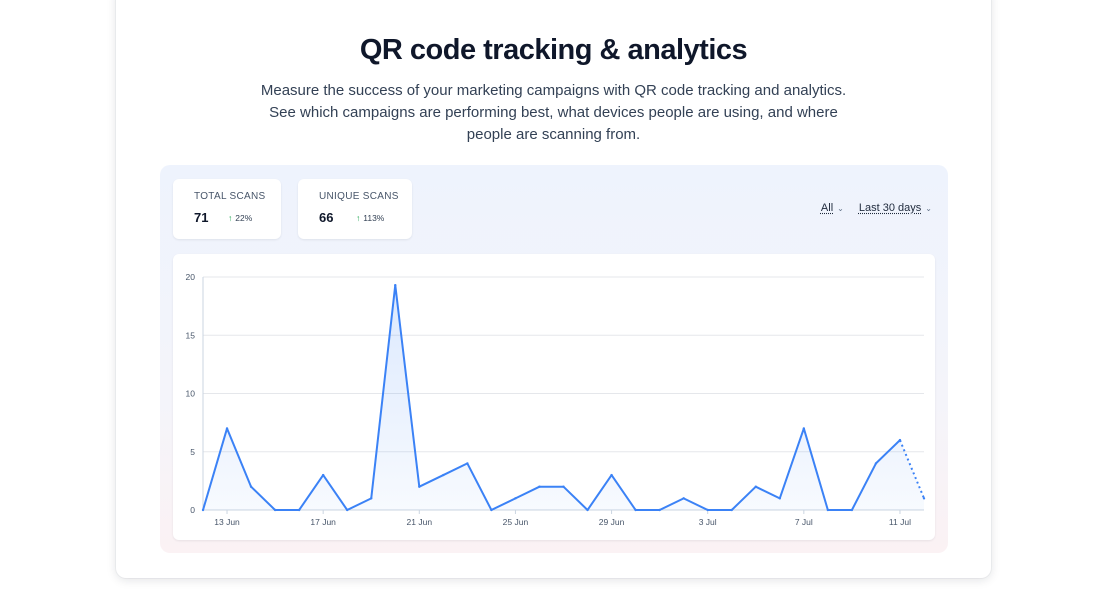  Describe the element at coordinates (191, 394) in the screenshot. I see `y-tick-label: 10` at that location.